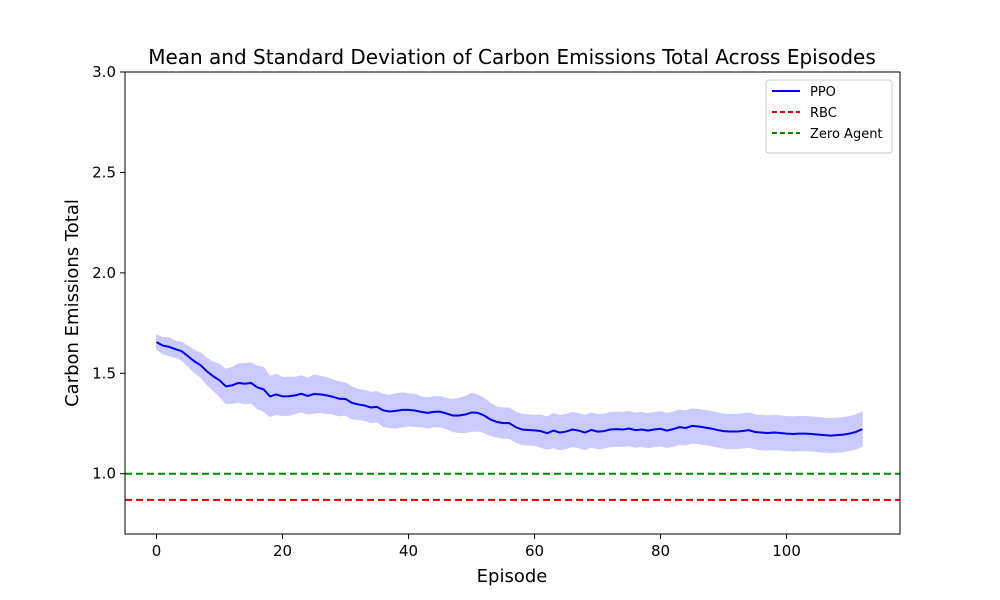 The width and height of the screenshot is (1000, 600). I want to click on y-tick-label: 1.5, so click(104, 373).